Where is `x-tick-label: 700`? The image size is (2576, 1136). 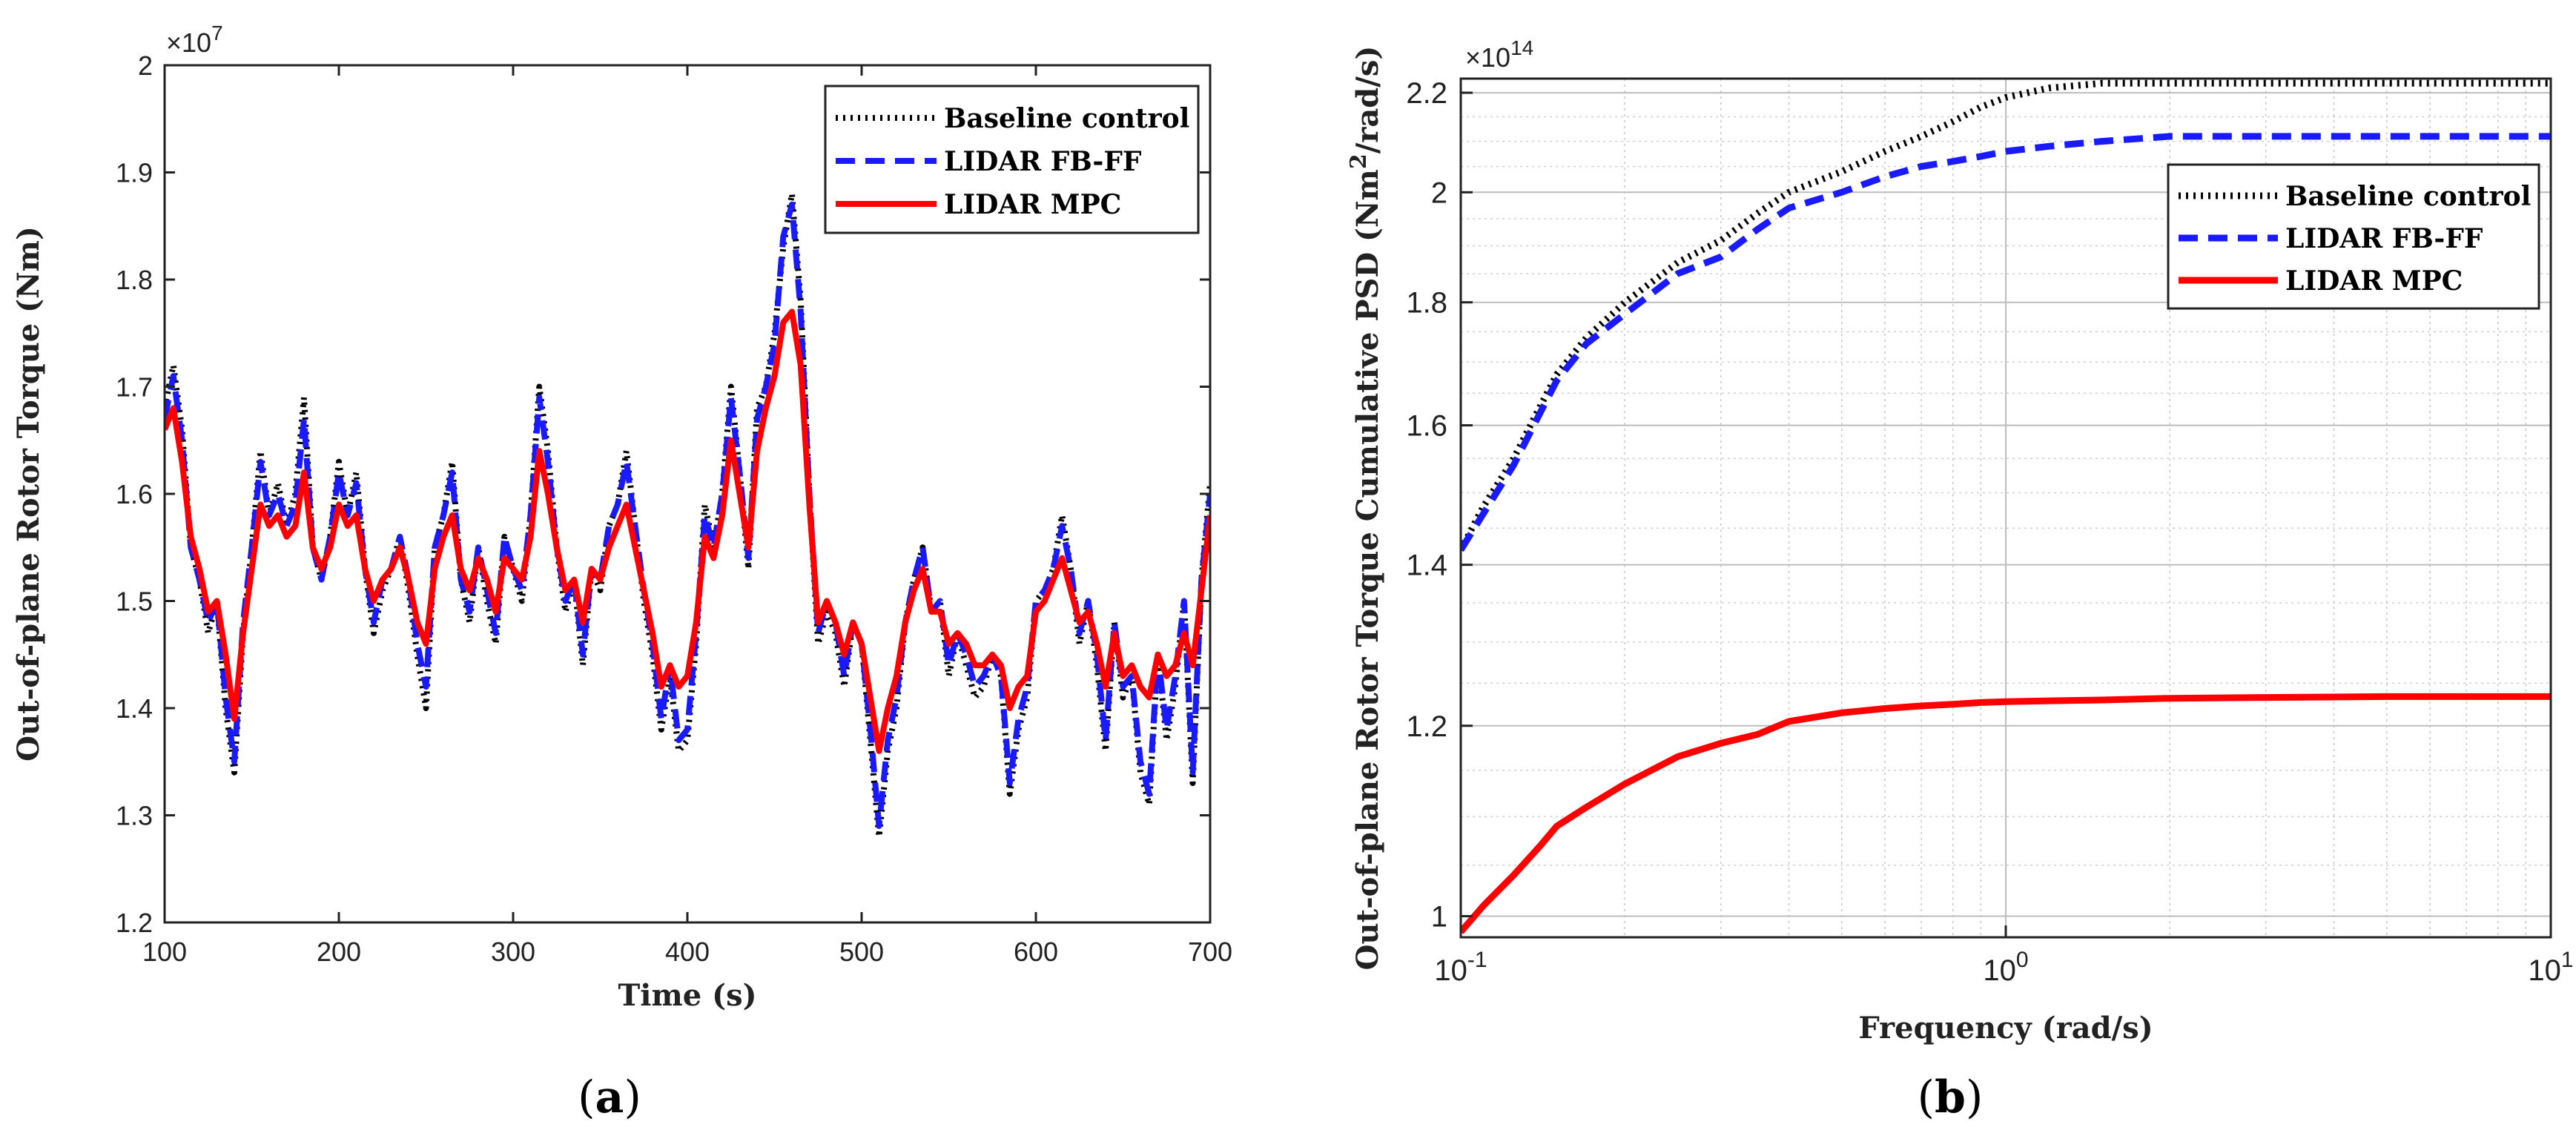 x-tick-label: 700 is located at coordinates (1210, 952).